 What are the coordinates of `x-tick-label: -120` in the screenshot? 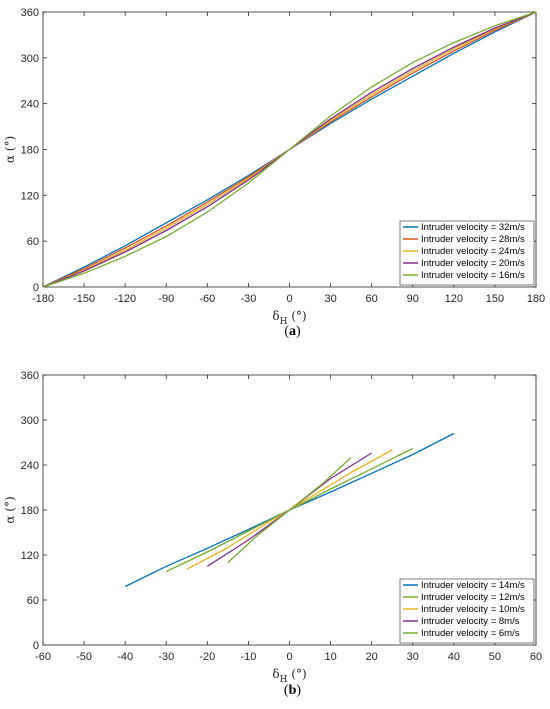 It's located at (125, 299).